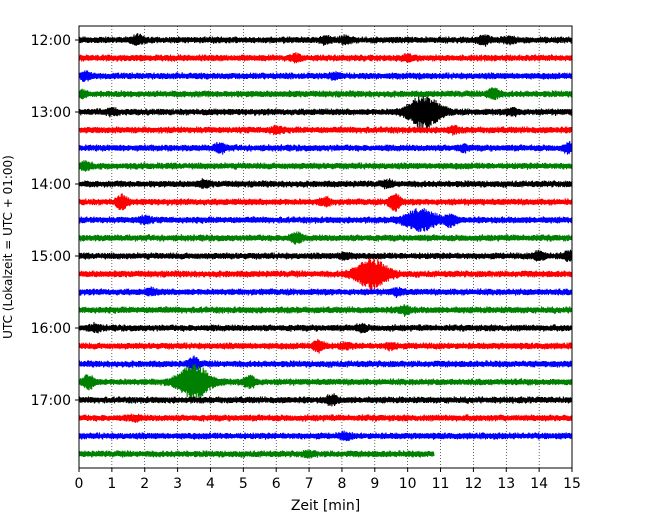 The image size is (650, 520). What do you see at coordinates (55, 221) in the screenshot?
I see `y-axis: 12:00 13:00 14:00 15:00 16:00 17:00` at bounding box center [55, 221].